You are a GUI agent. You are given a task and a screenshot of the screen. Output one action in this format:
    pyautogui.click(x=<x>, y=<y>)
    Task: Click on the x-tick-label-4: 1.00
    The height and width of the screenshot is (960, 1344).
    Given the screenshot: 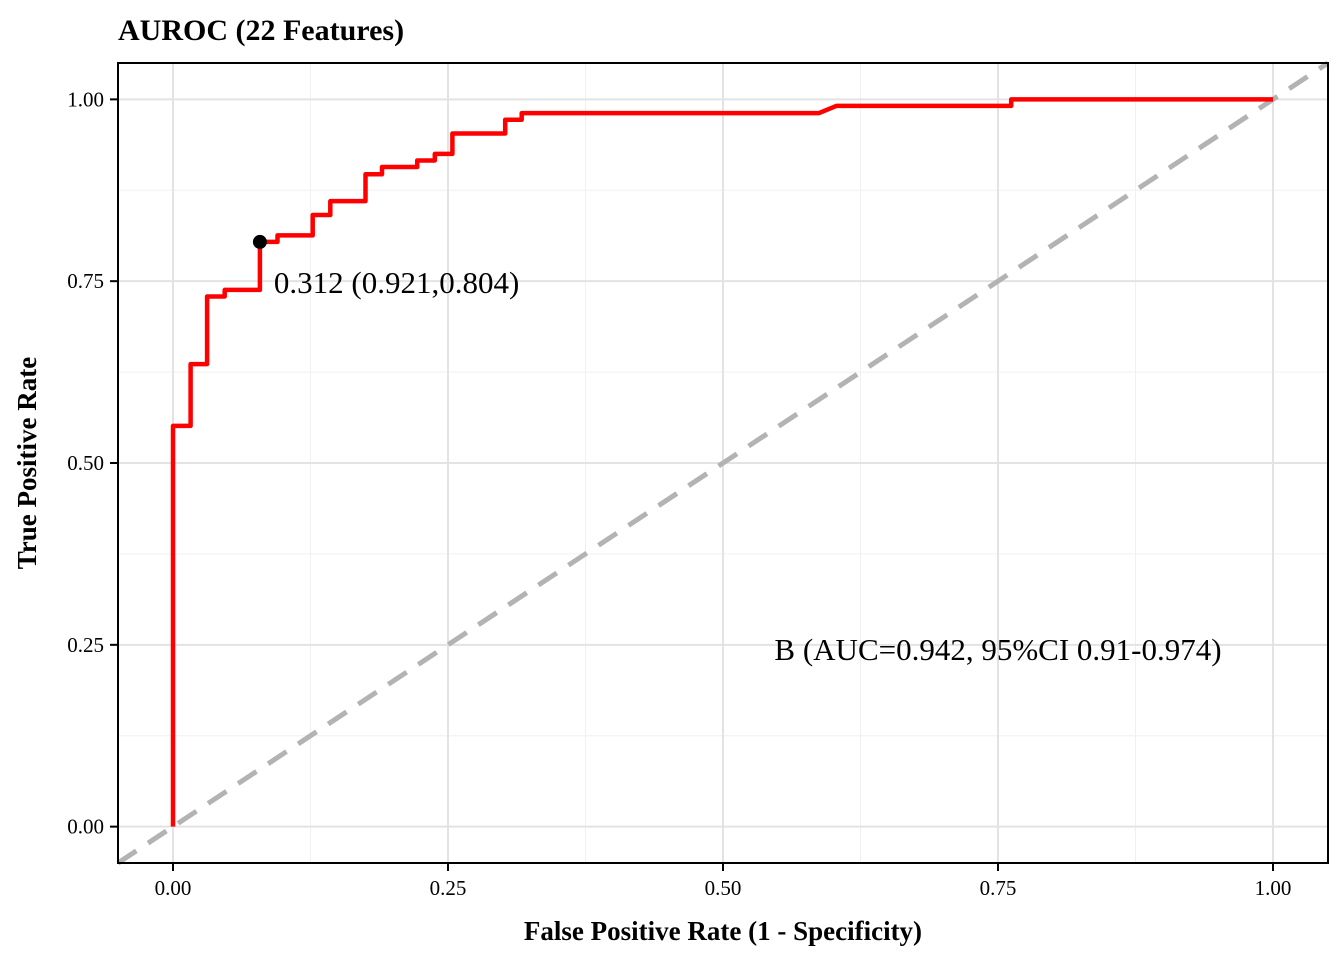 What is the action you would take?
    pyautogui.click(x=1273, y=888)
    